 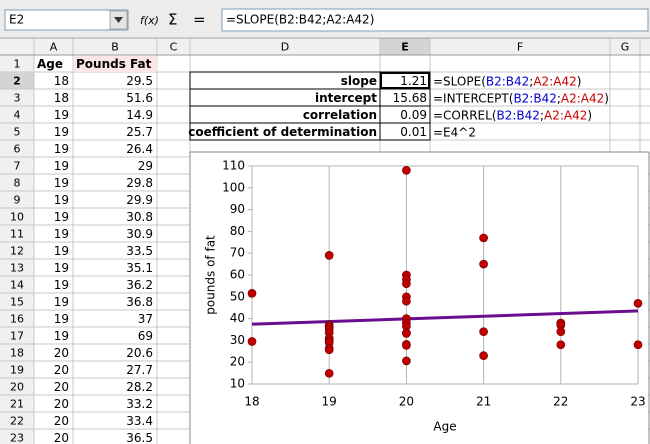 I want to click on row-header: 4, so click(x=17, y=115).